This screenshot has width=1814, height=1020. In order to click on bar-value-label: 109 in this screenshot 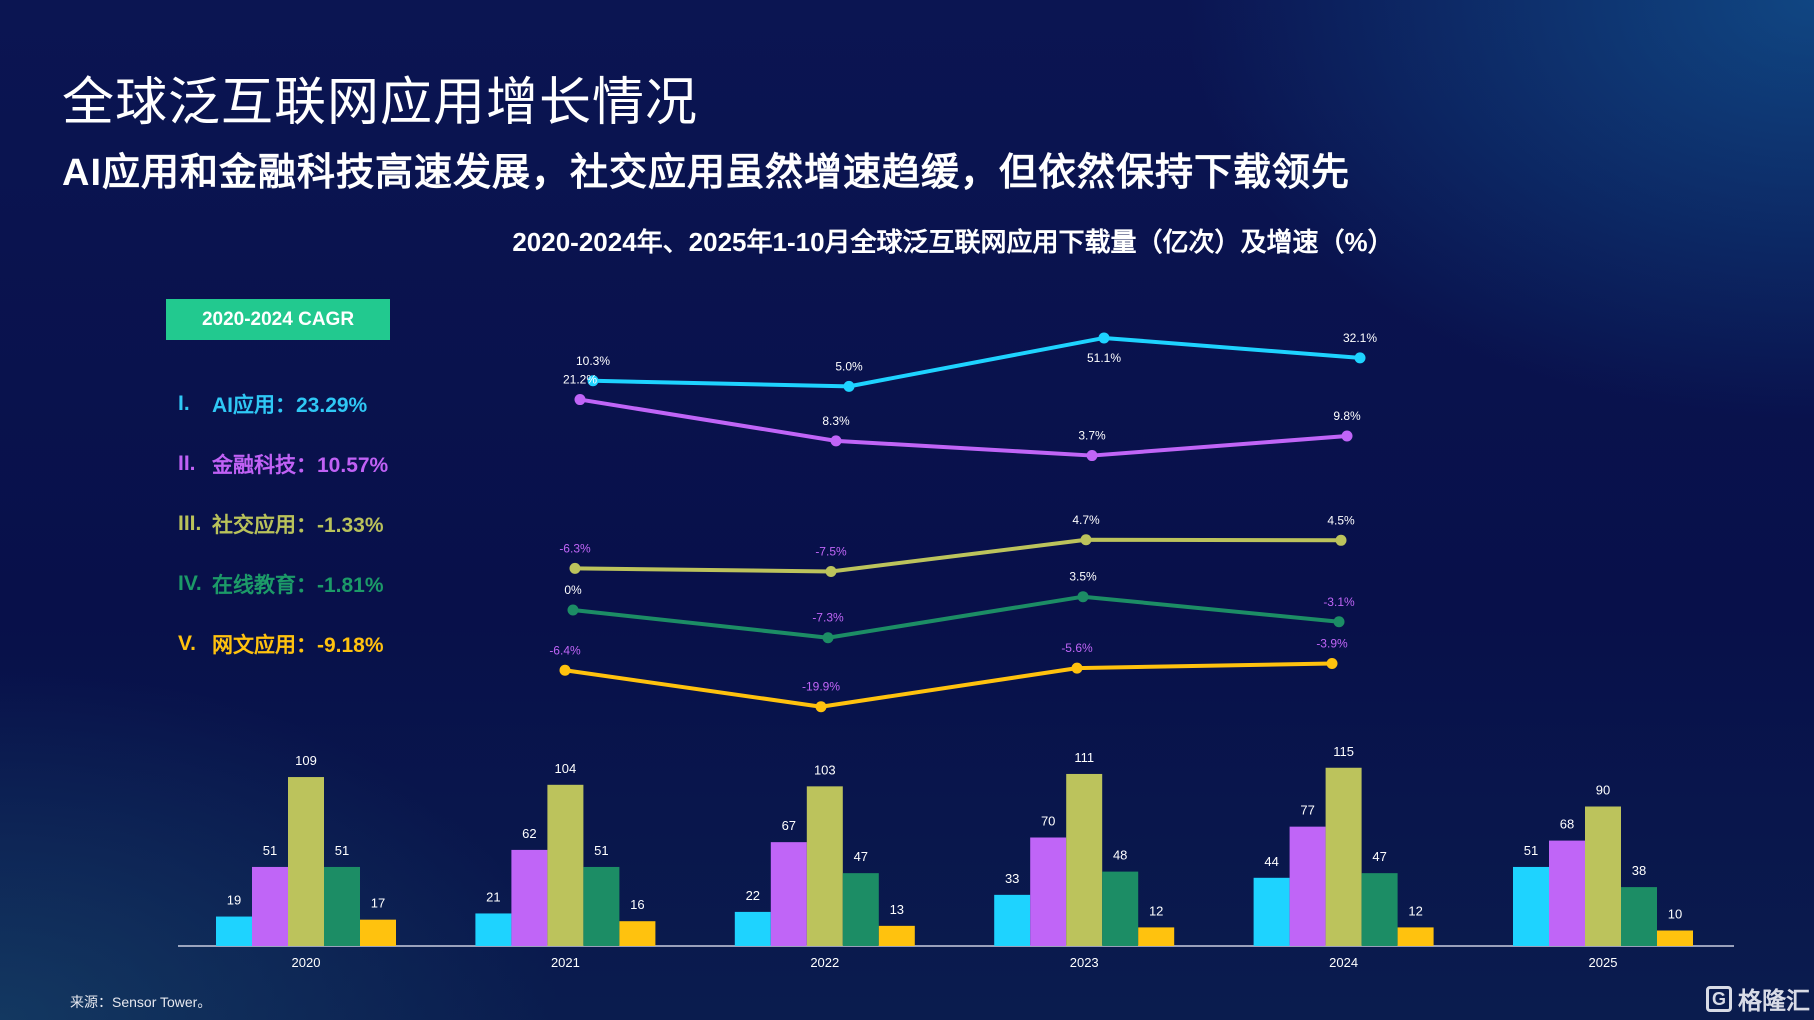, I will do `click(306, 760)`.